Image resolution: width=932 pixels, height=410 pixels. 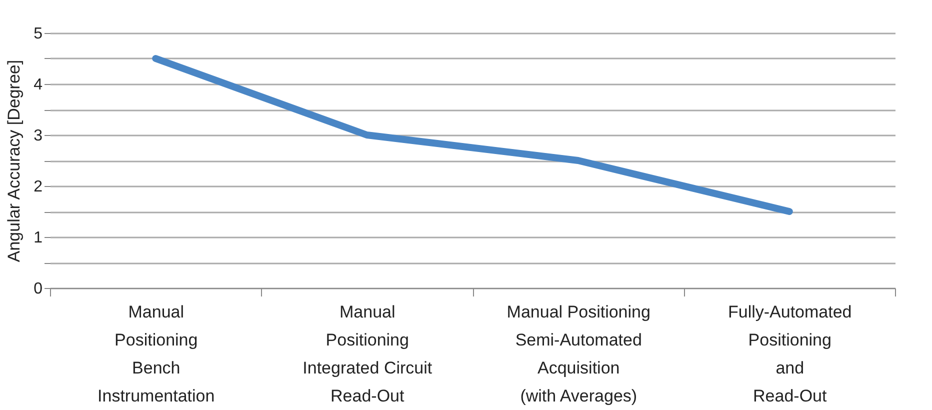 I want to click on y-tick-label: 2, so click(x=38, y=187).